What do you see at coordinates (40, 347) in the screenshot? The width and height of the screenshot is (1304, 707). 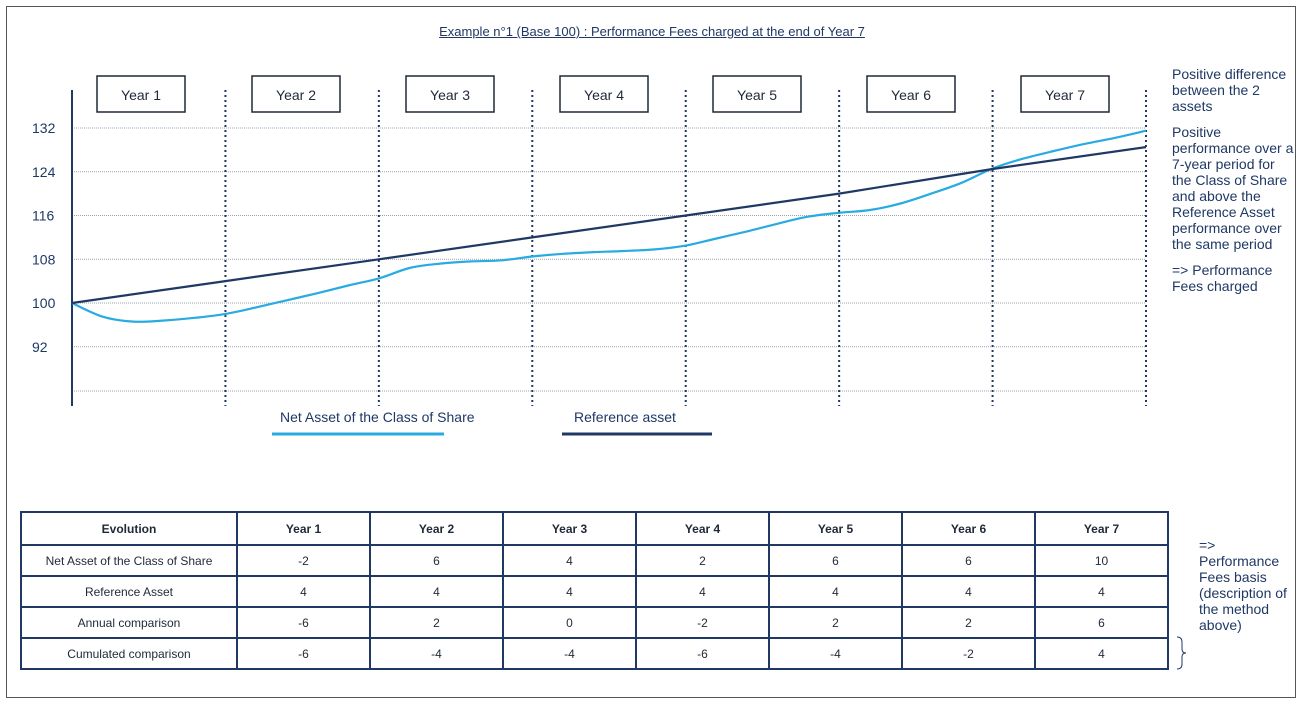 I see `y-tick-label: 92` at bounding box center [40, 347].